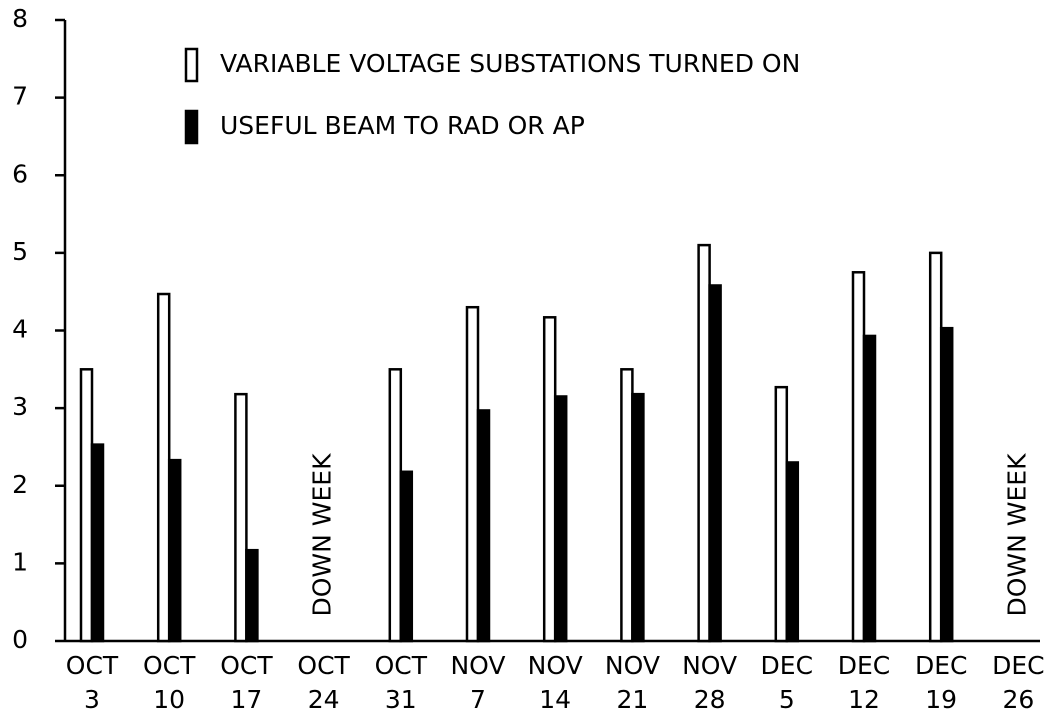  Describe the element at coordinates (20, 329) in the screenshot. I see `y-tick-label: 4` at that location.